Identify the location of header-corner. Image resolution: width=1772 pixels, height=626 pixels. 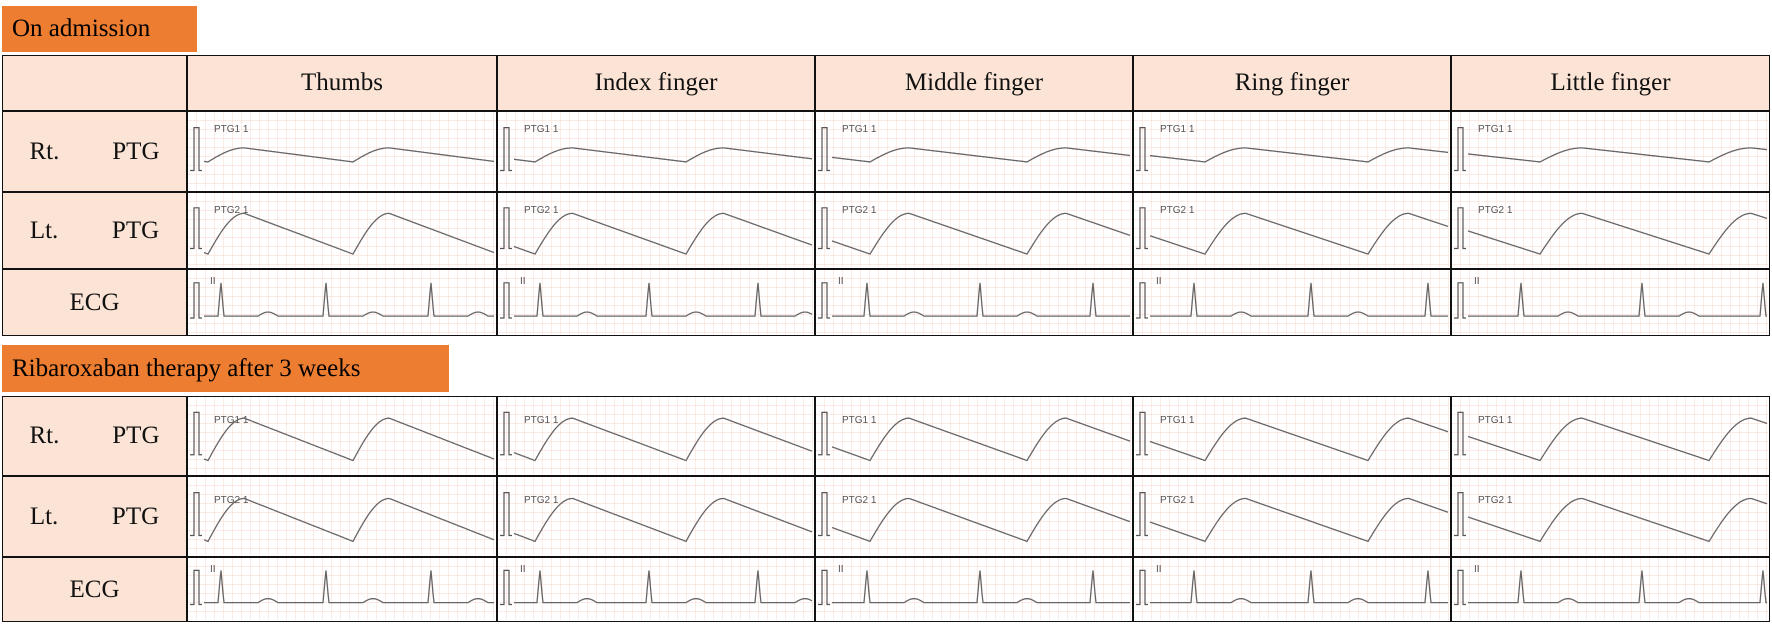
(94, 83).